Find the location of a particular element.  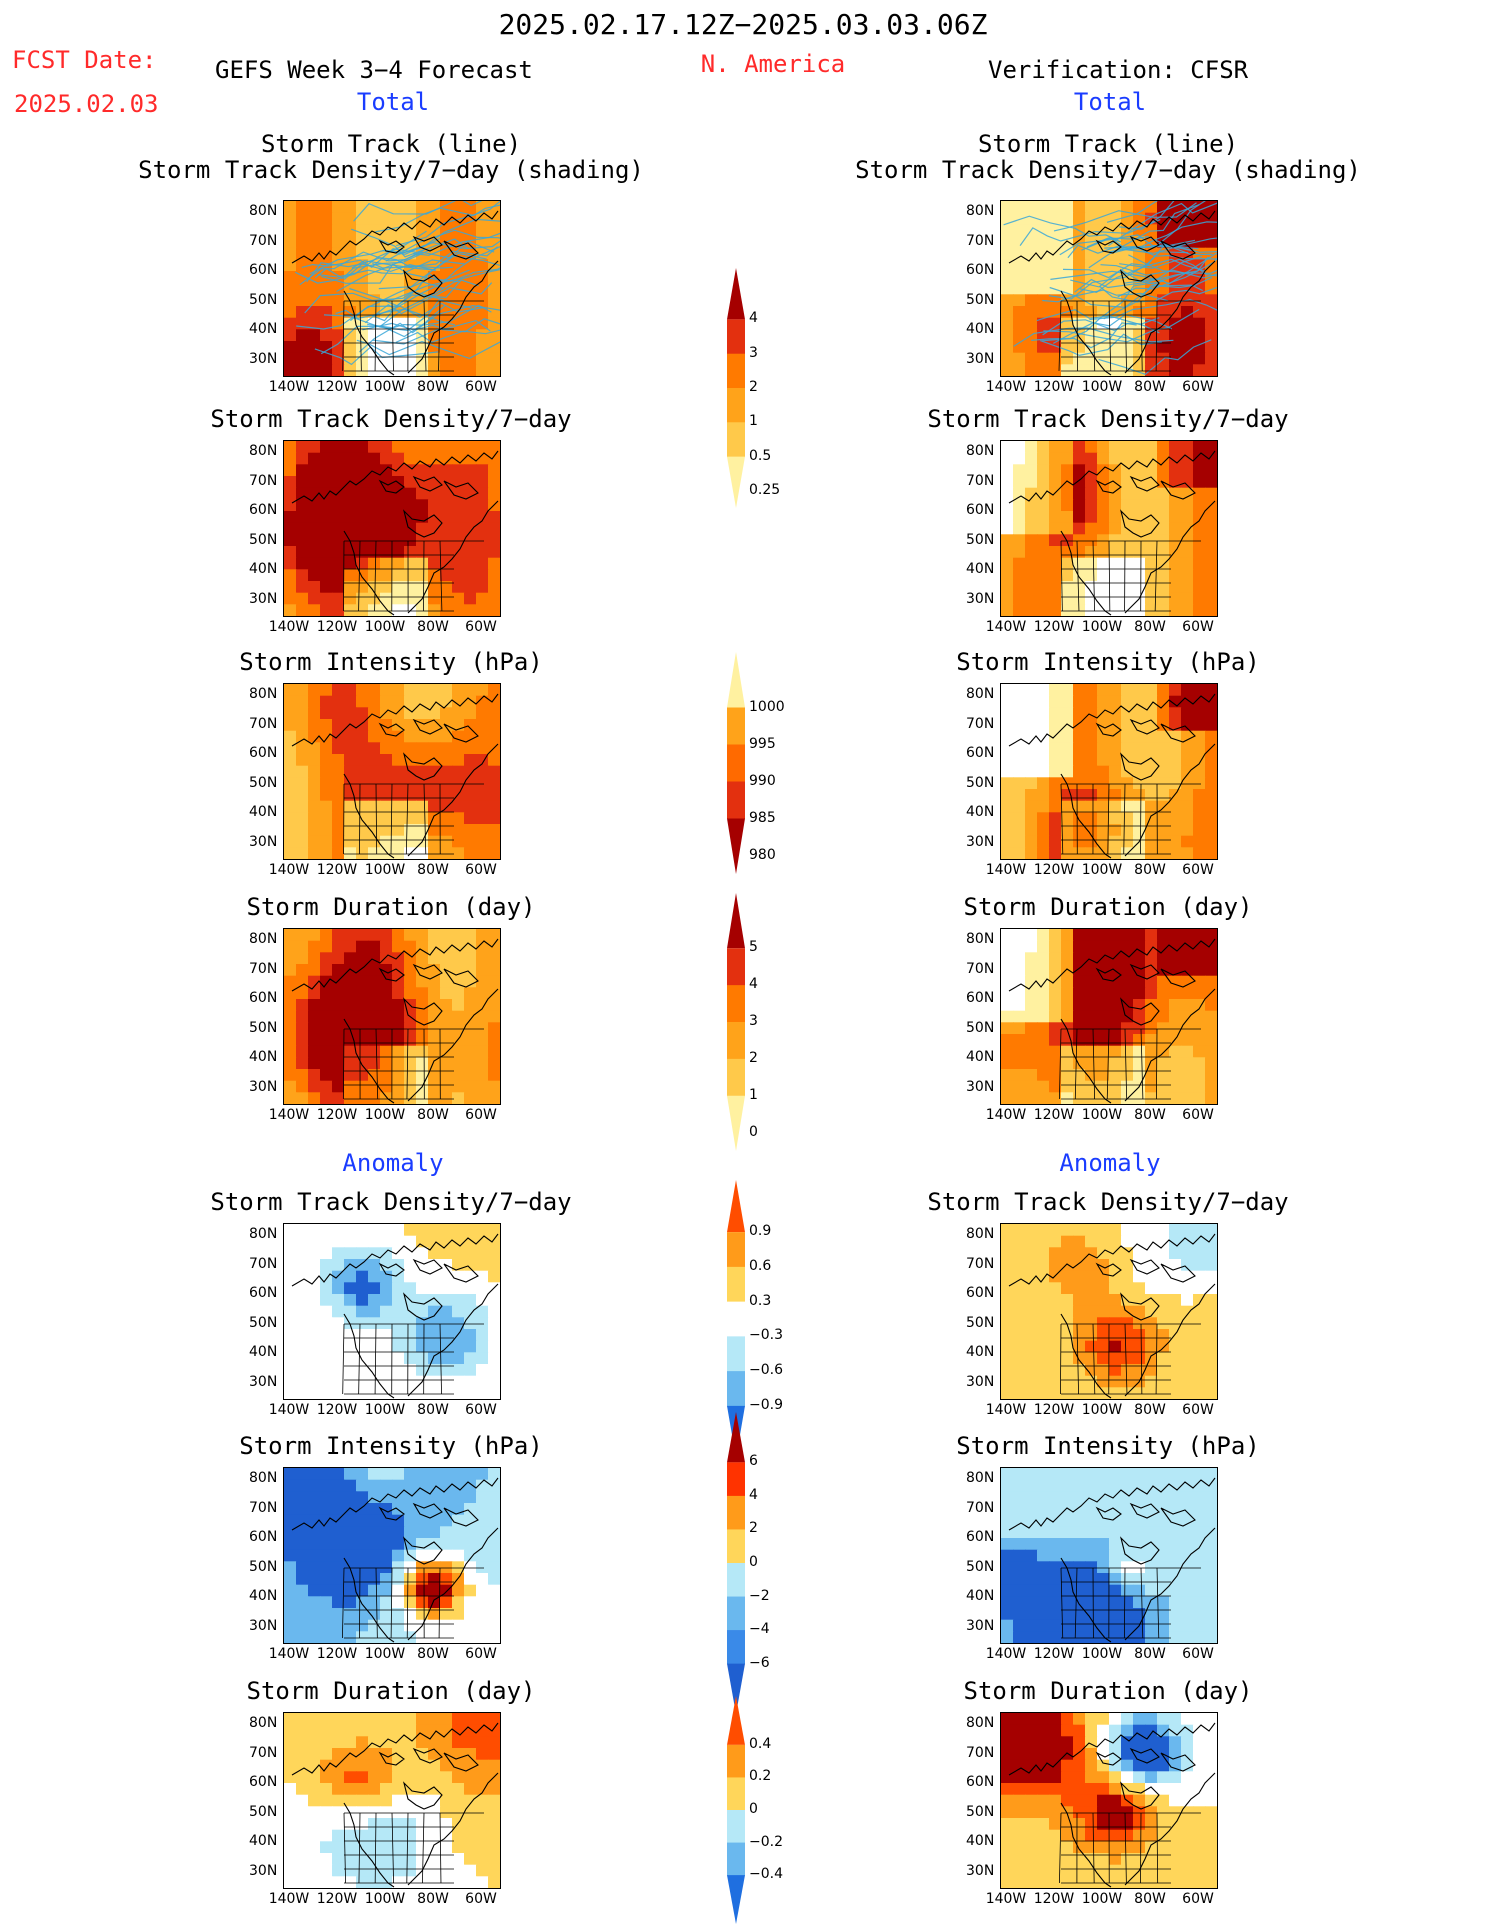

y-tick-label: 60N is located at coordinates (980, 1782).